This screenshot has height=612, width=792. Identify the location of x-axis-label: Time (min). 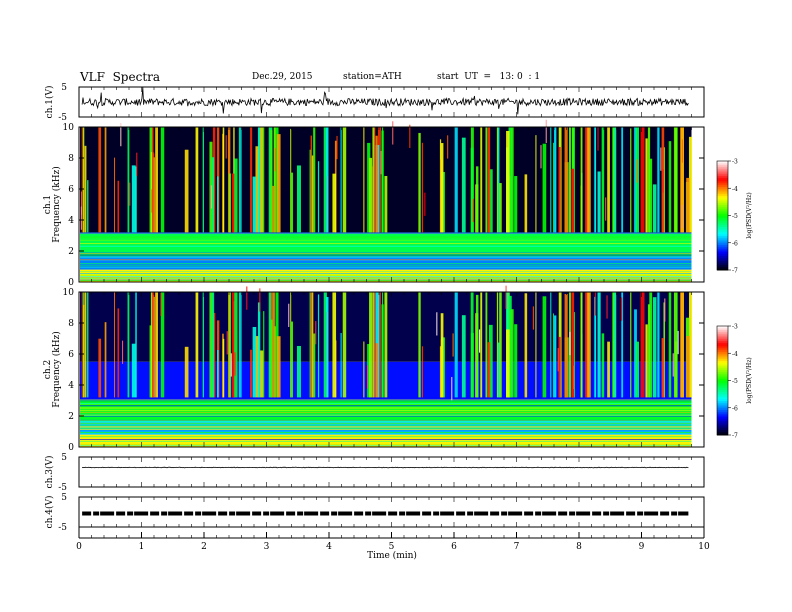
(392, 555).